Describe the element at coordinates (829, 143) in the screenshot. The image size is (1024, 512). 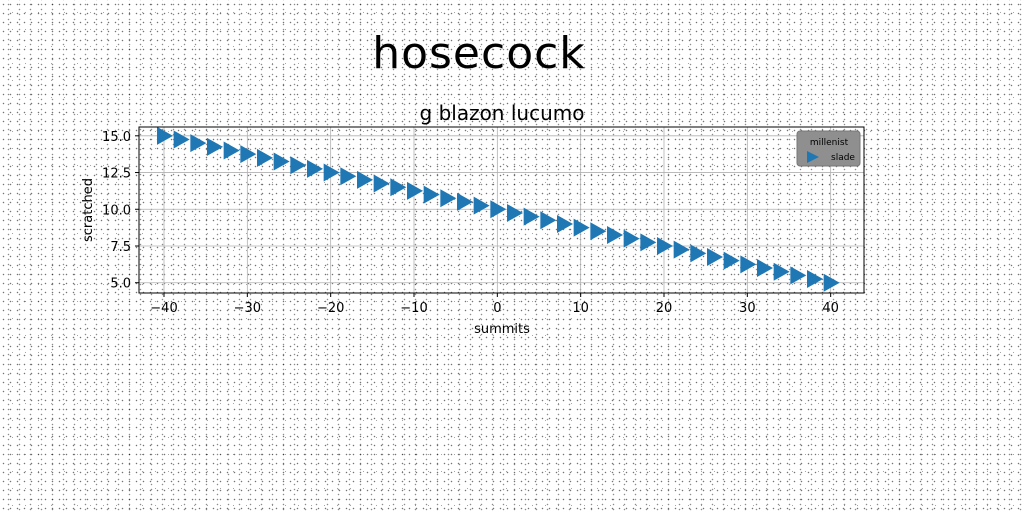
I see `legend-title: millenist` at that location.